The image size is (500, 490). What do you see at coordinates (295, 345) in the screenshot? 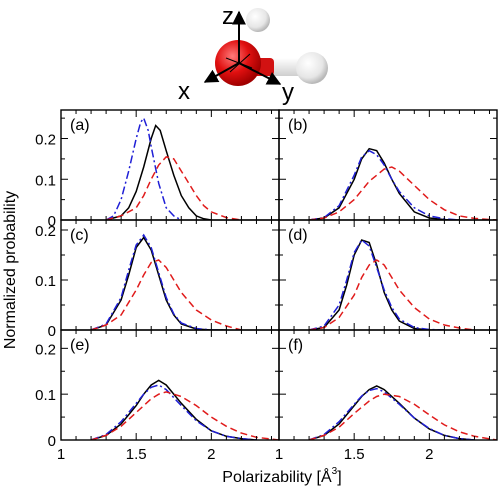
I see `panel-label: (f)` at bounding box center [295, 345].